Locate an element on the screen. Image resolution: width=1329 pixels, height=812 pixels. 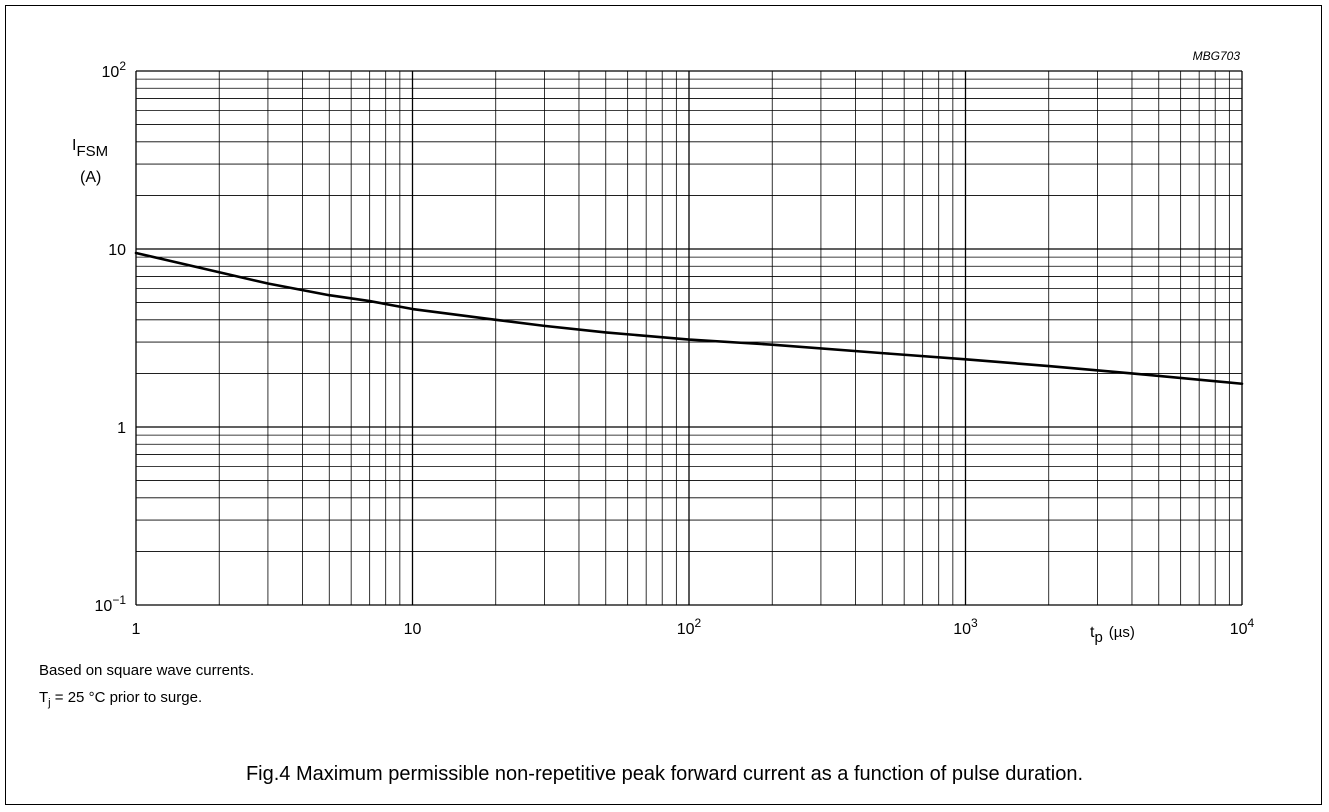
x-tick-label: 10³ is located at coordinates (965, 627).